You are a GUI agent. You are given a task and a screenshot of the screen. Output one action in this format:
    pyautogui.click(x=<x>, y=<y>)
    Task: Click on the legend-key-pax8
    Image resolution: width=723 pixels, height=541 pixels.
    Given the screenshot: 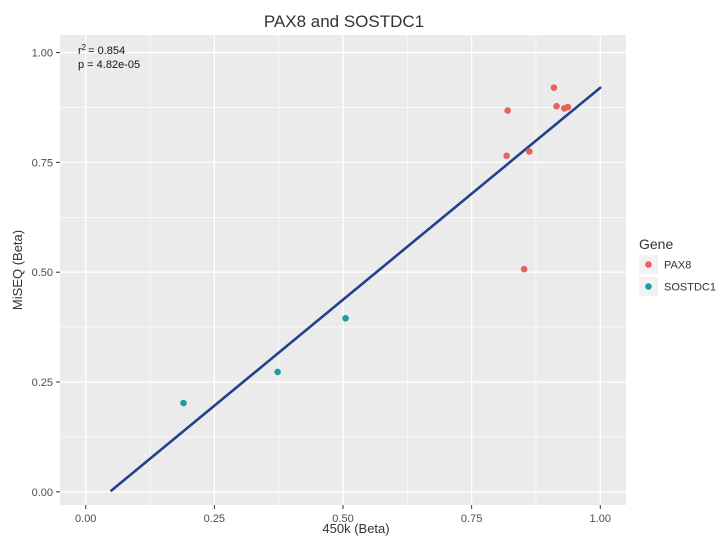 What is the action you would take?
    pyautogui.click(x=648, y=264)
    